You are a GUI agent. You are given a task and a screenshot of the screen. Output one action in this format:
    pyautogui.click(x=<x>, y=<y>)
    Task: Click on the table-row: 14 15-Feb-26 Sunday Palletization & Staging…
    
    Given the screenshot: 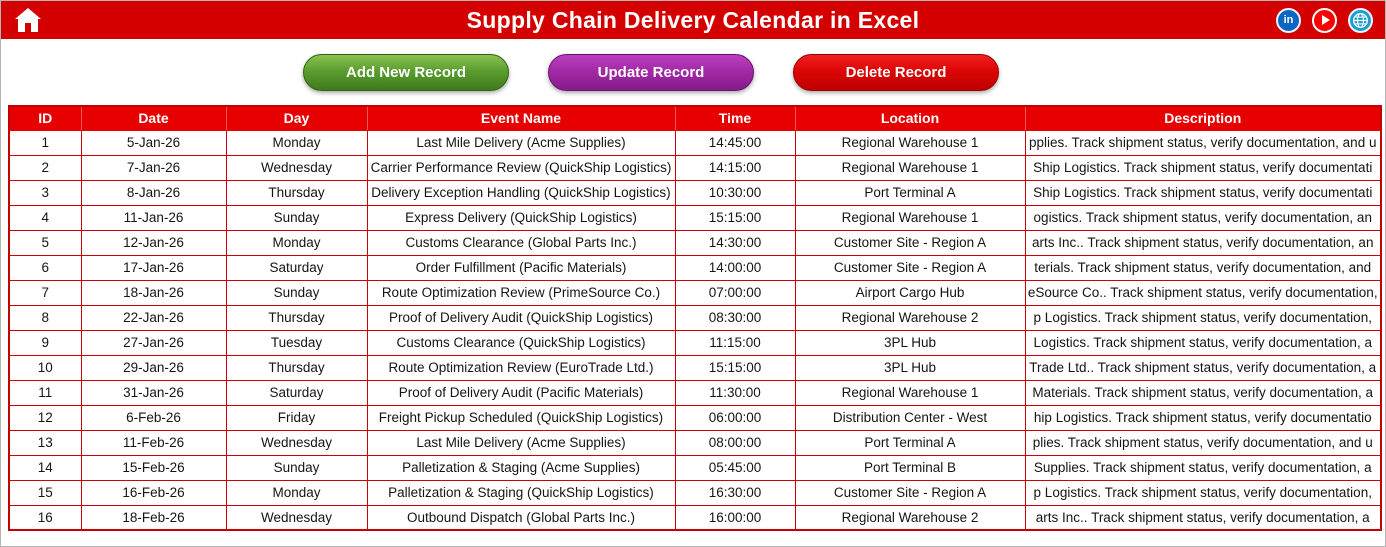 What is the action you would take?
    pyautogui.click(x=695, y=467)
    